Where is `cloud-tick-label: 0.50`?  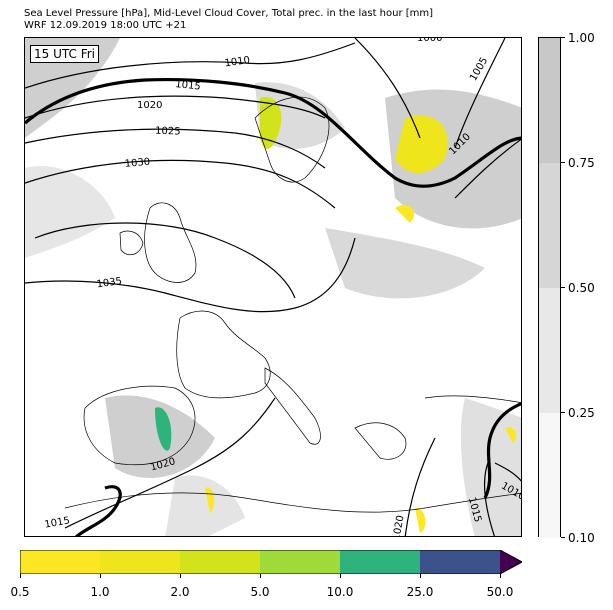 cloud-tick-label: 0.50 is located at coordinates (581, 288).